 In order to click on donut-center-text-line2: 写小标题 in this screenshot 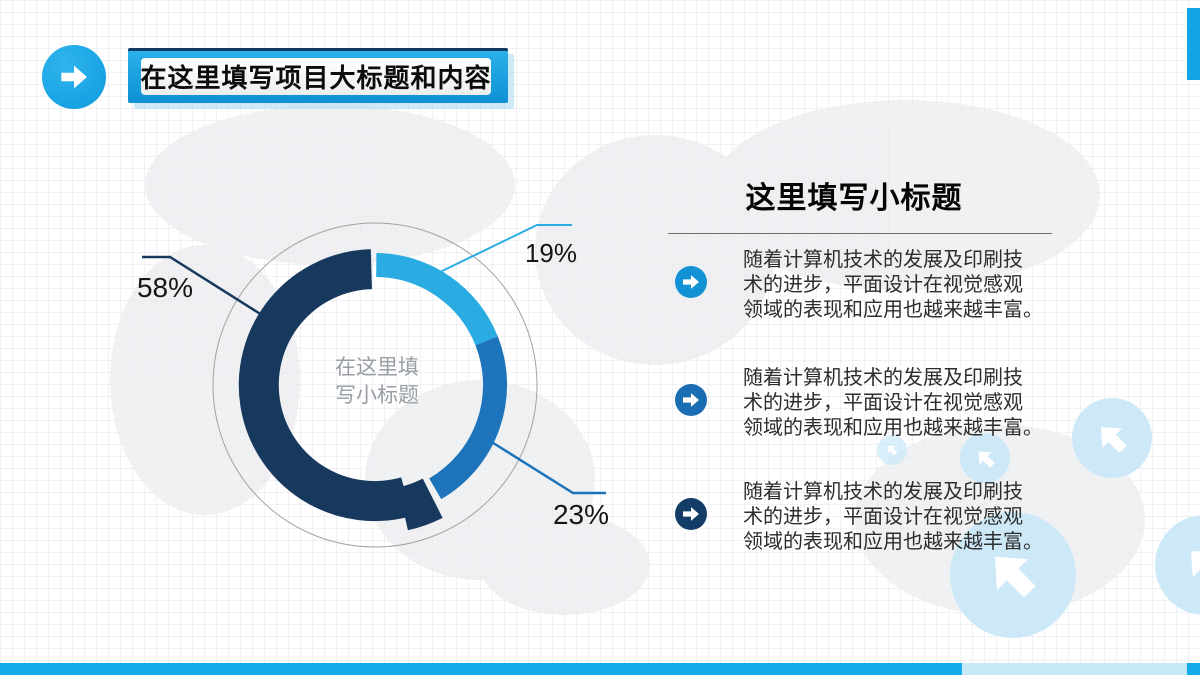, I will do `click(377, 395)`.